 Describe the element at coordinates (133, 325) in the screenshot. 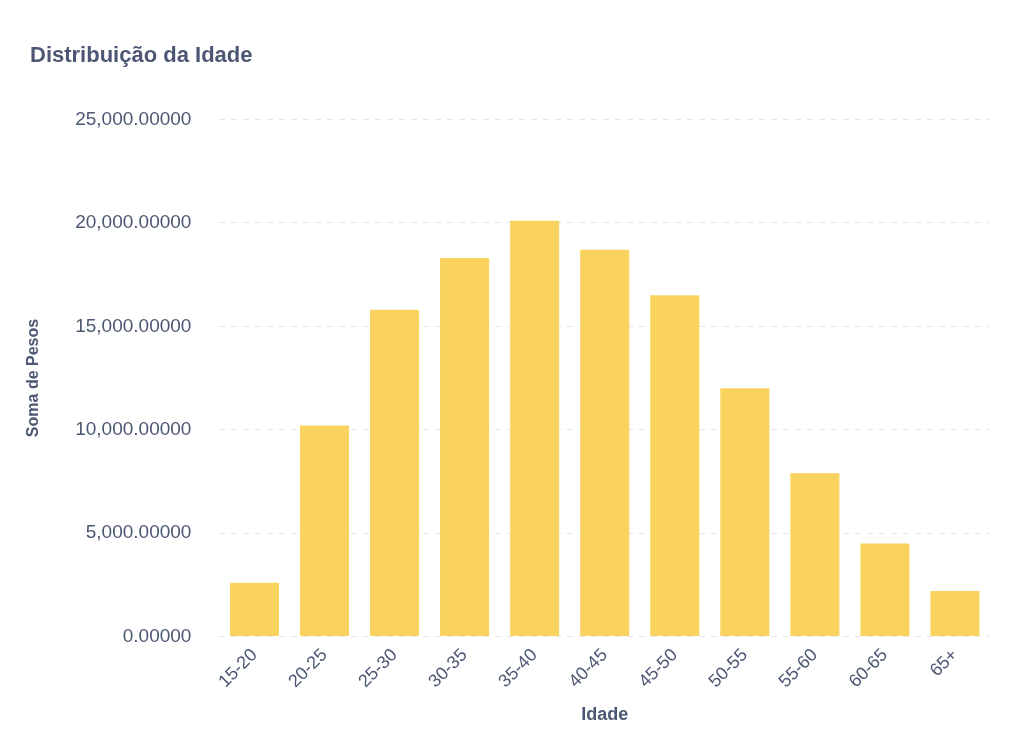

I see `y-tick-label: 15,000.00000` at that location.